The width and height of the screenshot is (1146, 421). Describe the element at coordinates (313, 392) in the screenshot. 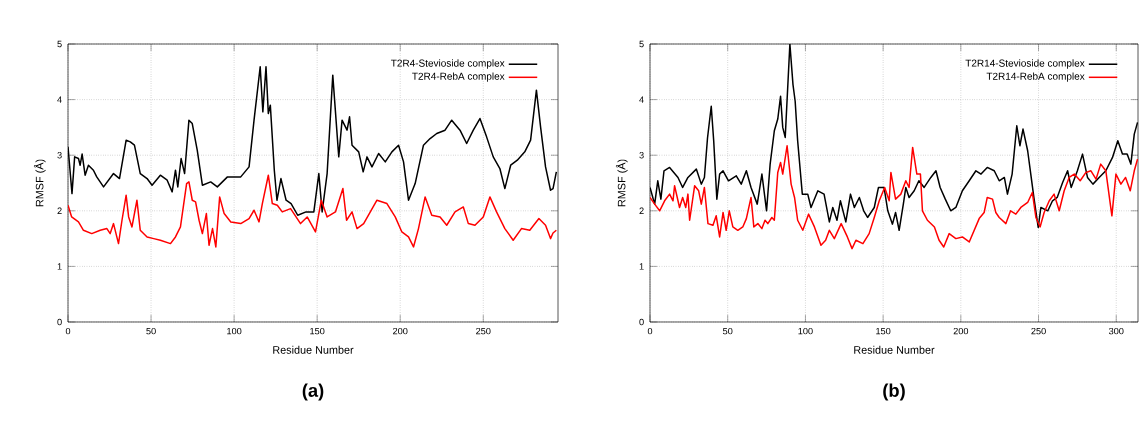

I see `text: (a)` at that location.